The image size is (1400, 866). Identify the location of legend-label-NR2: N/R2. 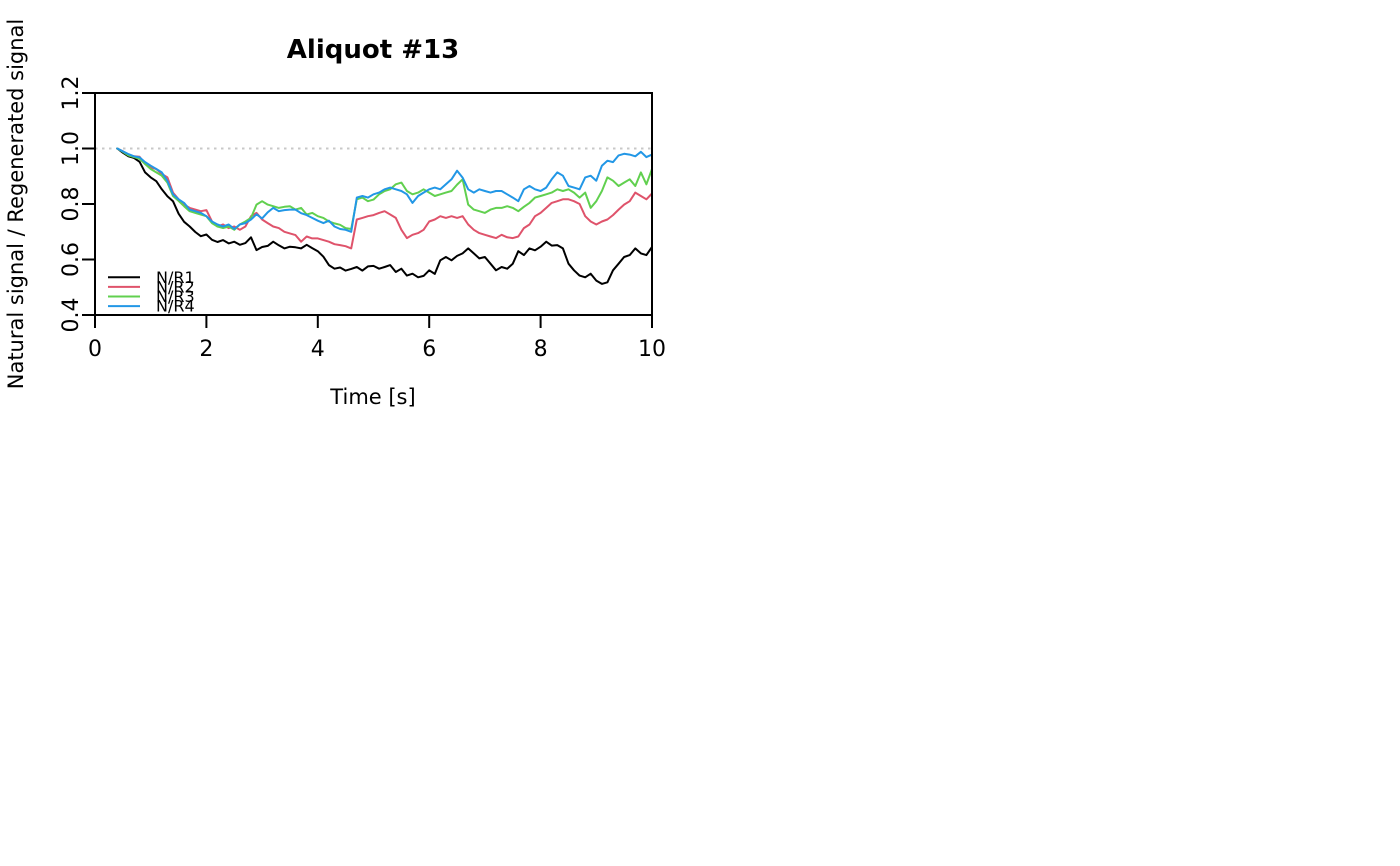
(175, 286).